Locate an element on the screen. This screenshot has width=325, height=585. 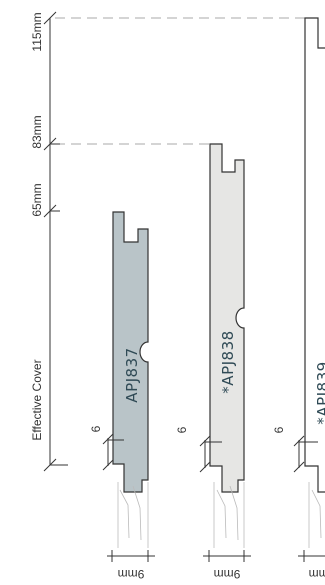
dim-label-115: 115mm is located at coordinates (37, 31).